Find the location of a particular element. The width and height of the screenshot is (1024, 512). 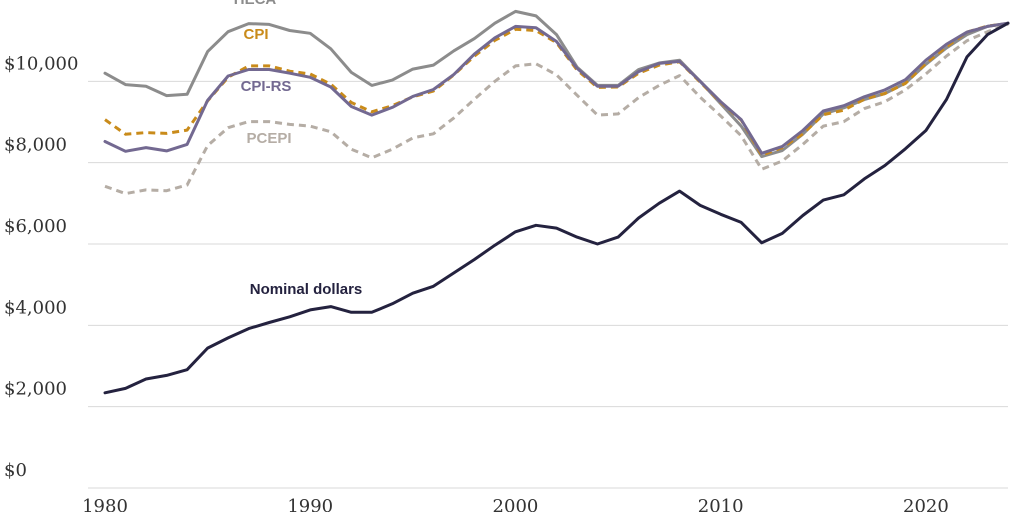

y-tick-label-2000: $2,000 is located at coordinates (35, 389).